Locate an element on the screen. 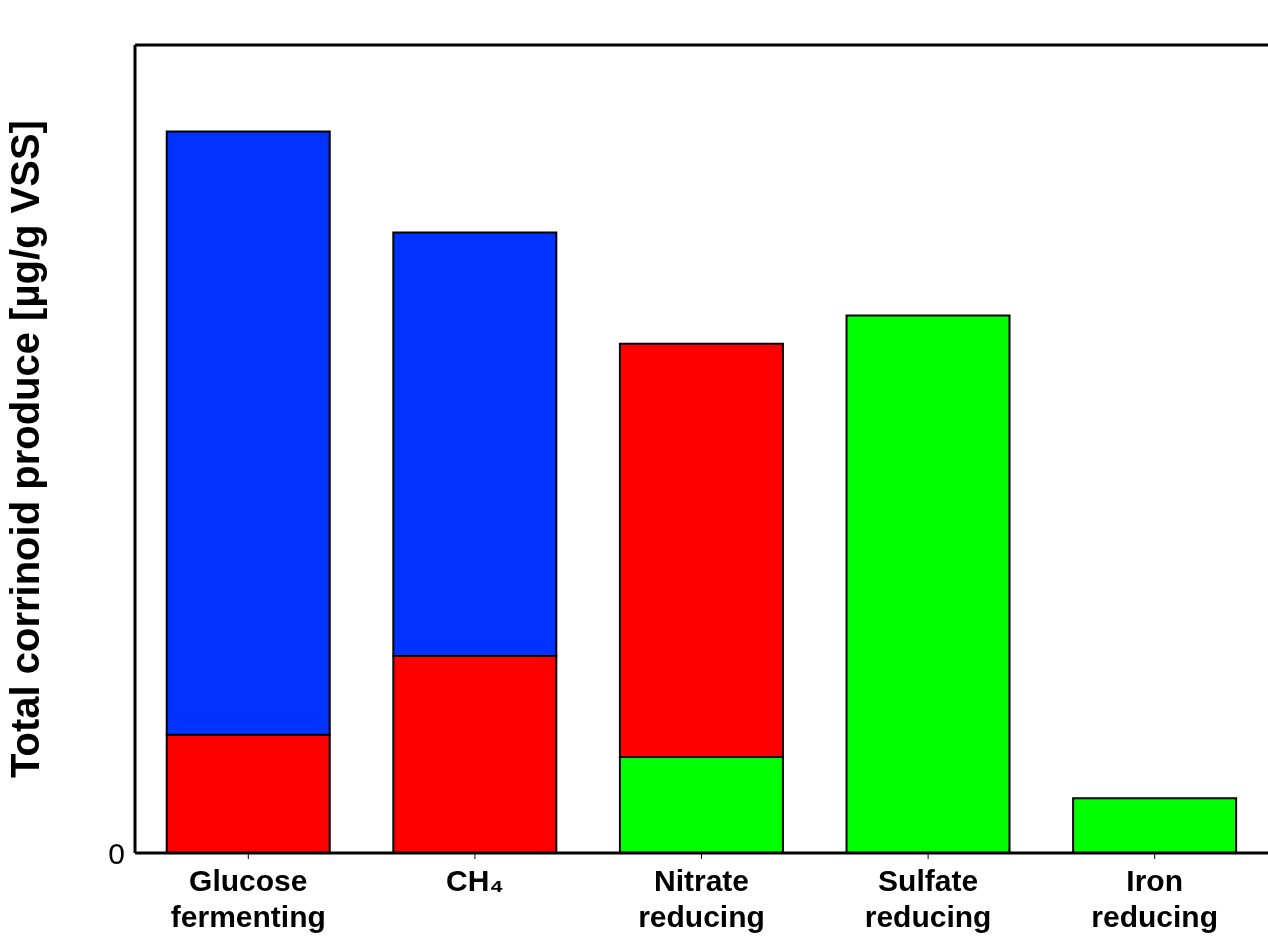 This screenshot has height=945, width=1268. x-tick-label: CH₄ is located at coordinates (475, 880).